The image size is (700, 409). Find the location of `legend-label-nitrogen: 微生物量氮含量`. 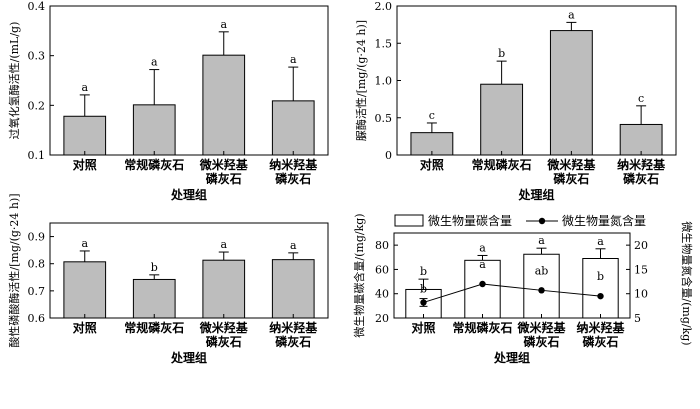

legend-label-nitrogen: 微生物量氮含量 is located at coordinates (604, 220).